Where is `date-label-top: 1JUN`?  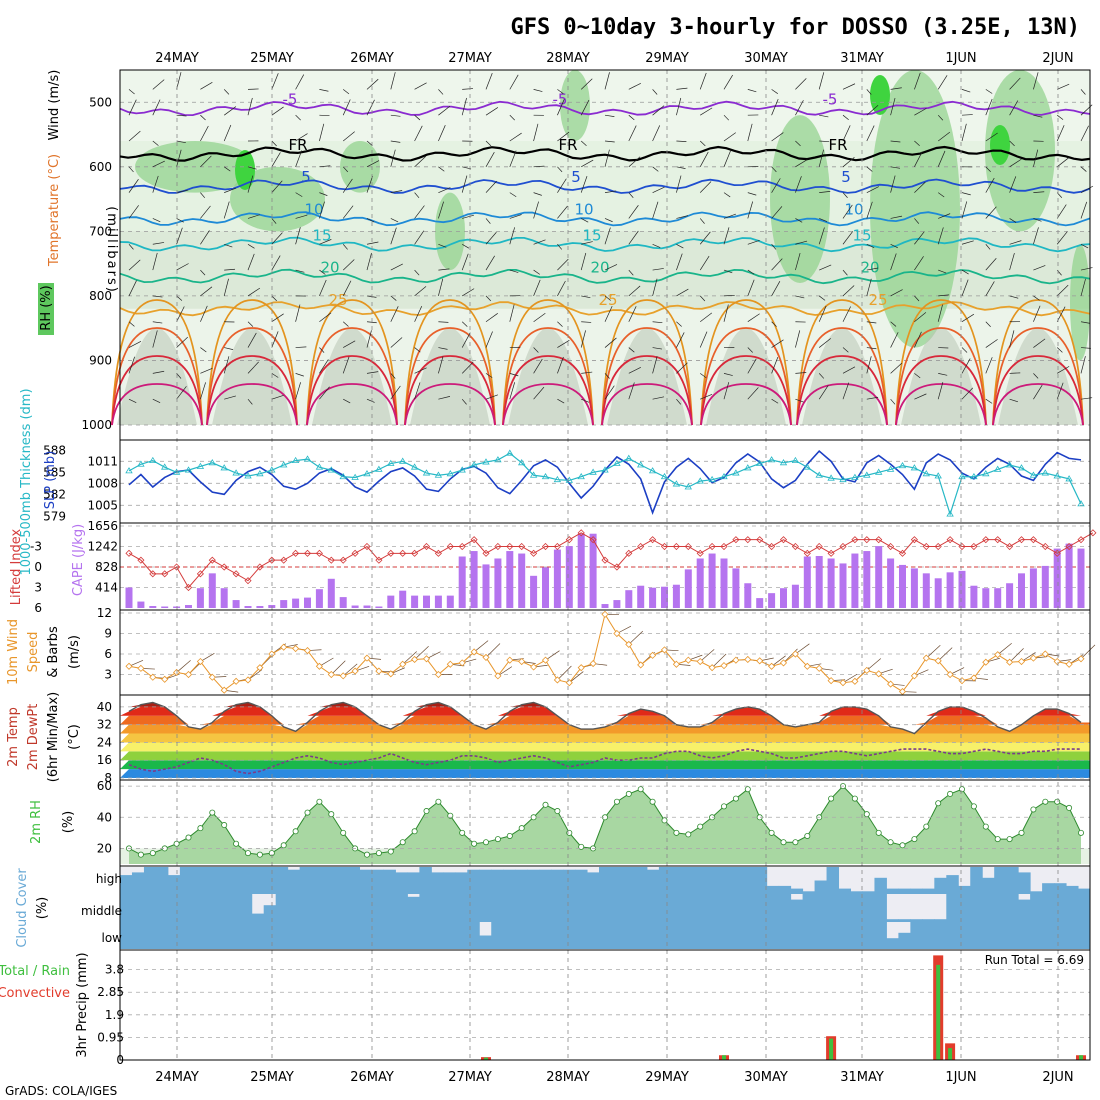 date-label-top: 1JUN is located at coordinates (960, 58).